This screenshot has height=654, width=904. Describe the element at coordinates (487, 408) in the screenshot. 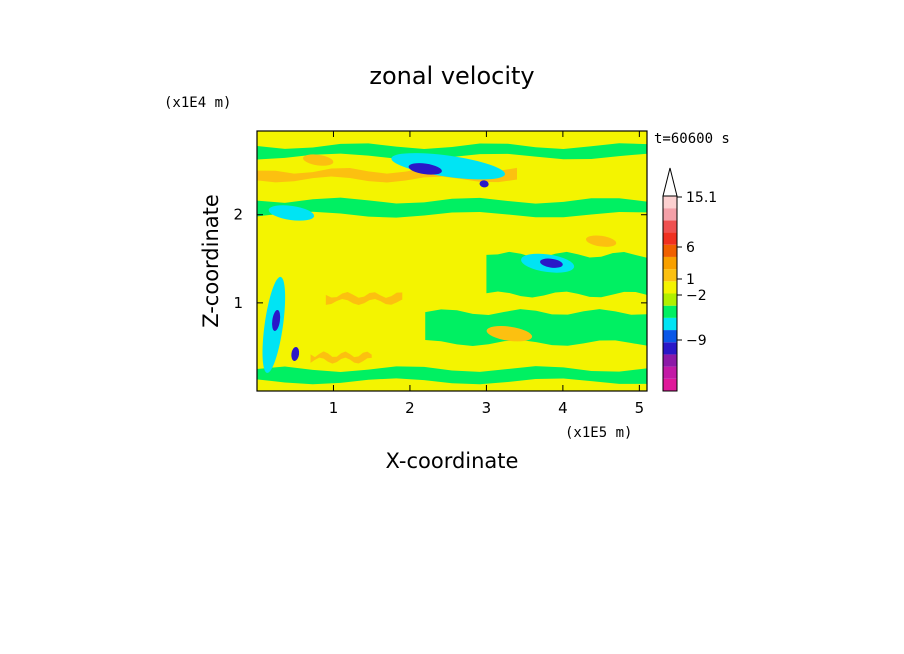

I see `x-tick-label: 3` at that location.